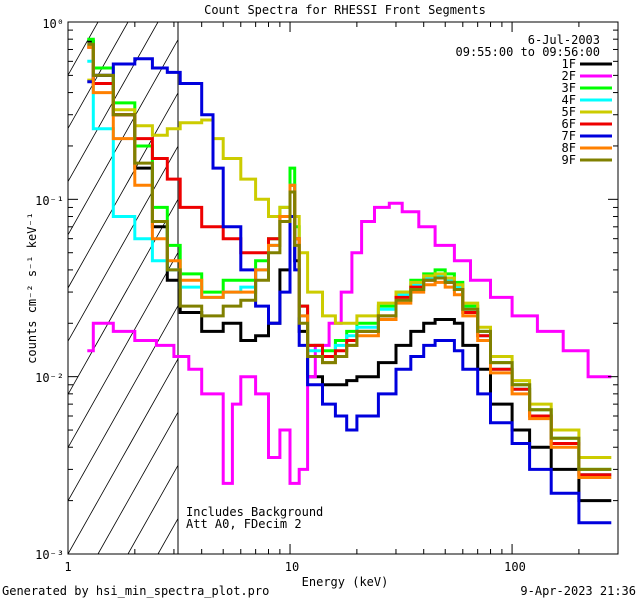 Image resolution: width=640 pixels, height=600 pixels. What do you see at coordinates (49, 378) in the screenshot?
I see `y-tick-label-1e-2: 10⁻²` at bounding box center [49, 378].